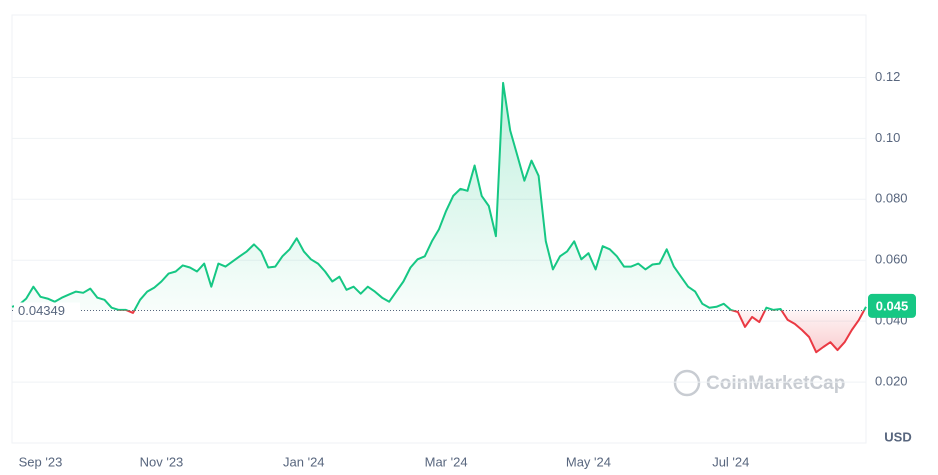  What do you see at coordinates (891, 198) in the screenshot?
I see `y-tick-label: 0.080` at bounding box center [891, 198].